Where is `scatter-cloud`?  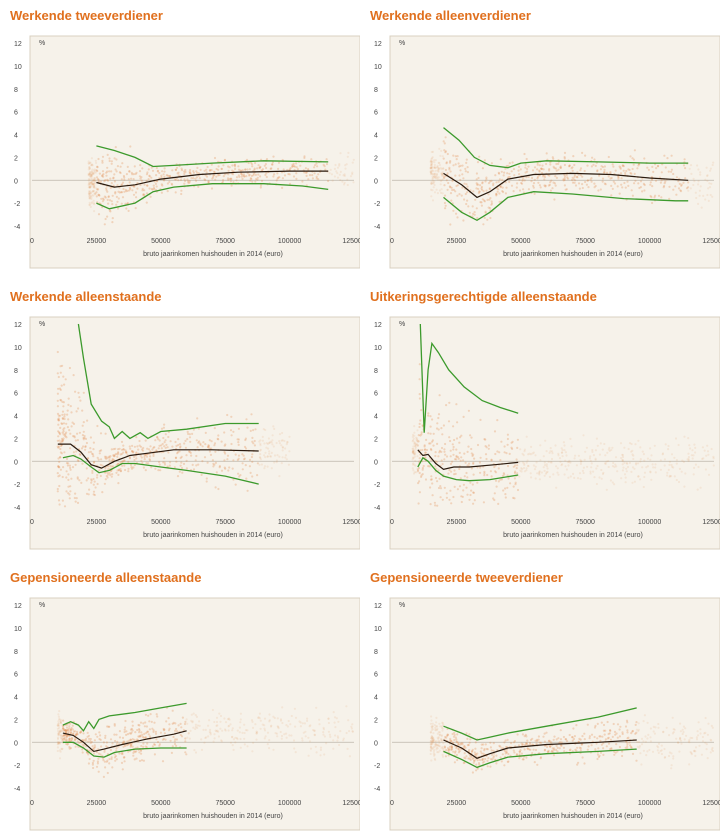
scatter-cloud is located at coordinates (572, 181).